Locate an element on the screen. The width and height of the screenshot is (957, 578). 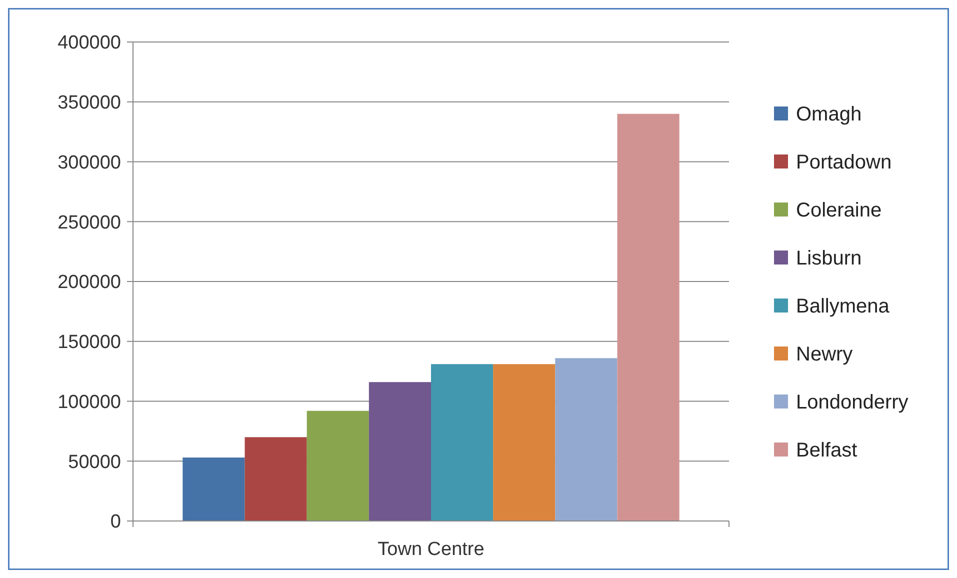
y-tick-label: 150000 is located at coordinates (89, 343).